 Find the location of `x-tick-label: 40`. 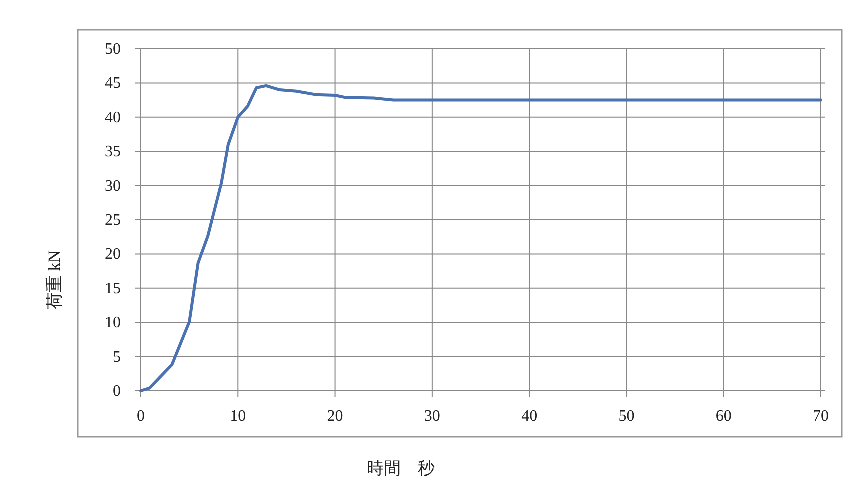

x-tick-label: 40 is located at coordinates (530, 416).